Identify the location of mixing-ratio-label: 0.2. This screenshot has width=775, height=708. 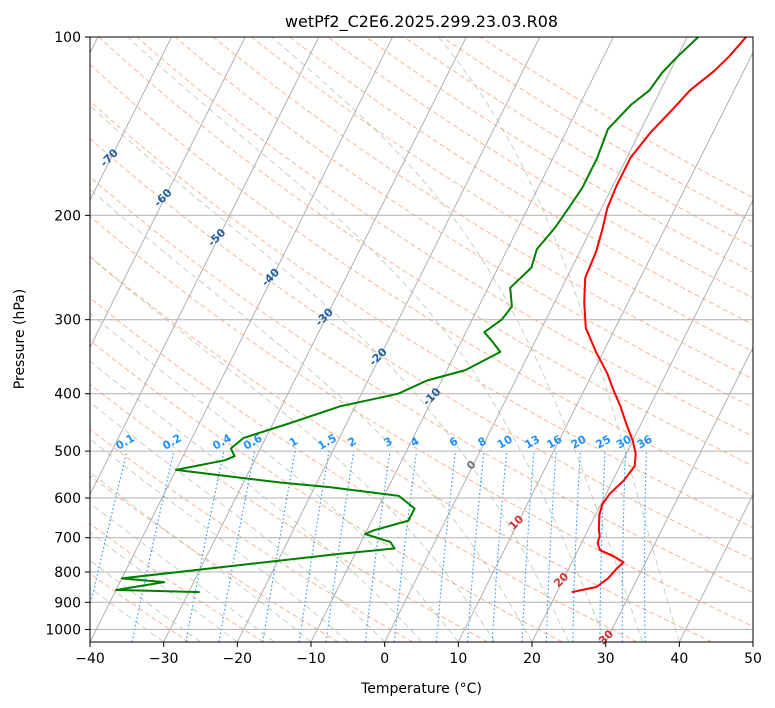
(171, 442).